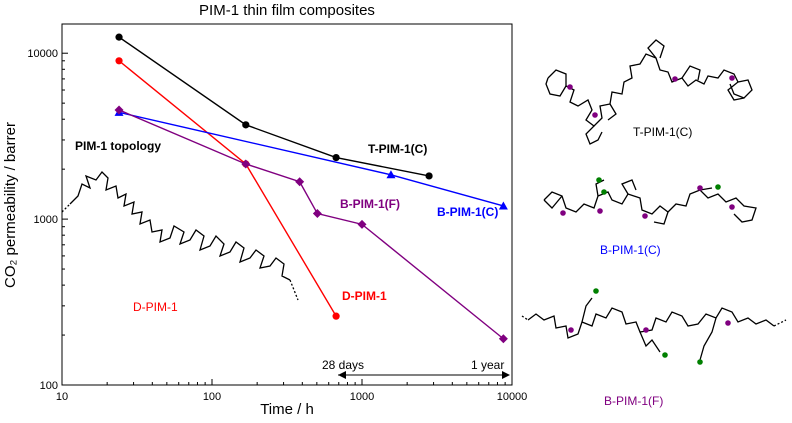  Describe the element at coordinates (212, 397) in the screenshot. I see `x-tick-label: 100` at that location.